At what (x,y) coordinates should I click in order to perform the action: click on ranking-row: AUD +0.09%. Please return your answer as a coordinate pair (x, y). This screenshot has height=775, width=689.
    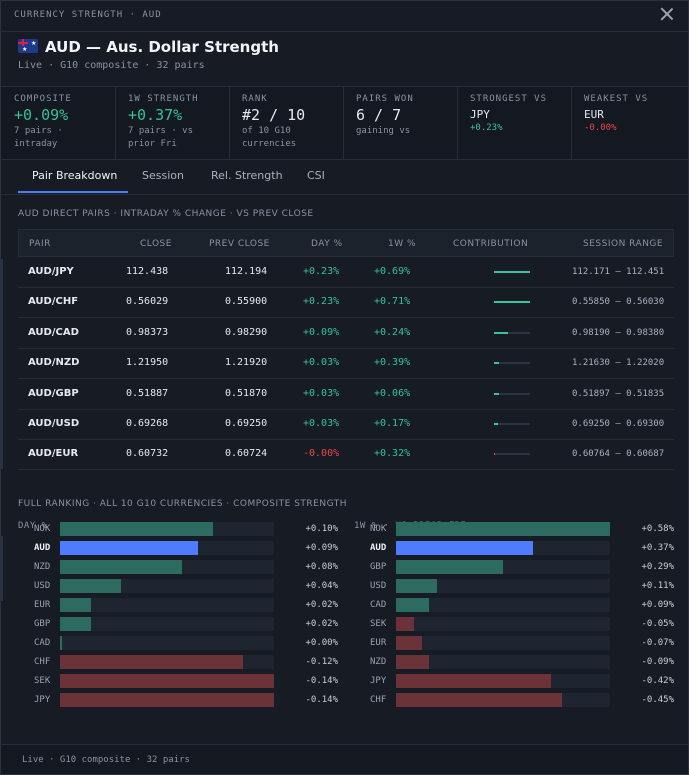
    Looking at the image, I should click on (178, 548).